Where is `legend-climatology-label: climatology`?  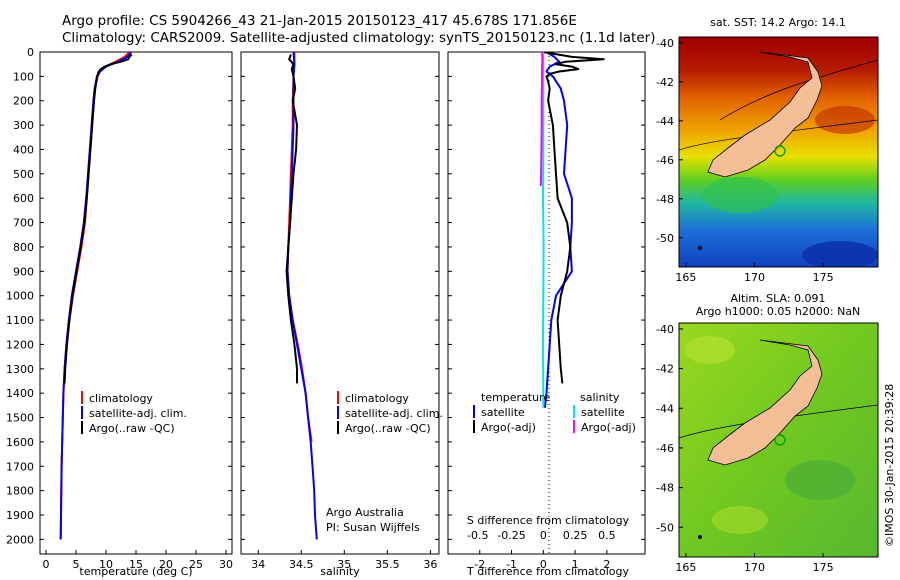
legend-climatology-label: climatology is located at coordinates (377, 398).